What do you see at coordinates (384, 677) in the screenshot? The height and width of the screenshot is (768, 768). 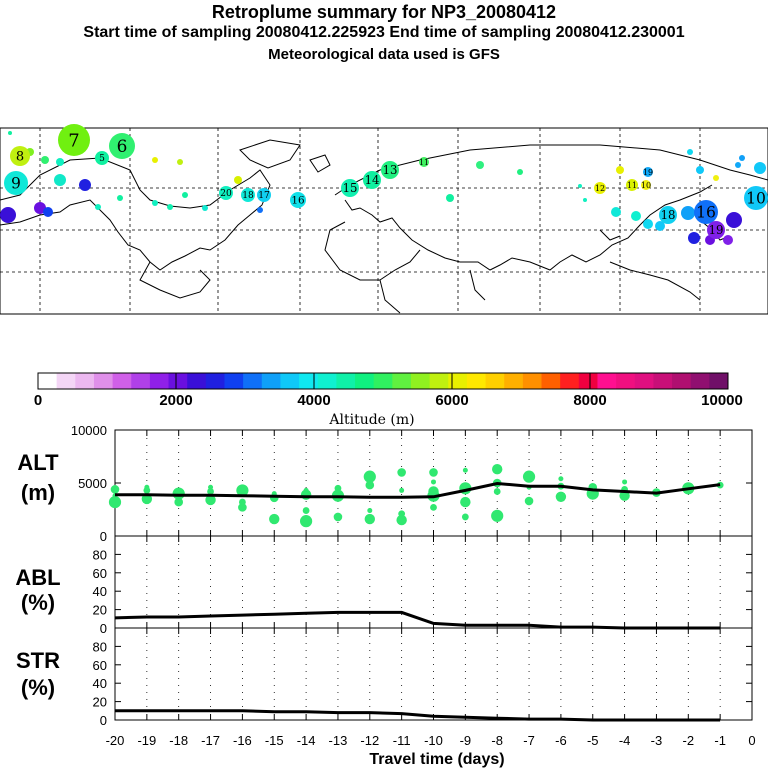 I see `panel-str: 80 60 40 20 0 STR(%)` at bounding box center [384, 677].